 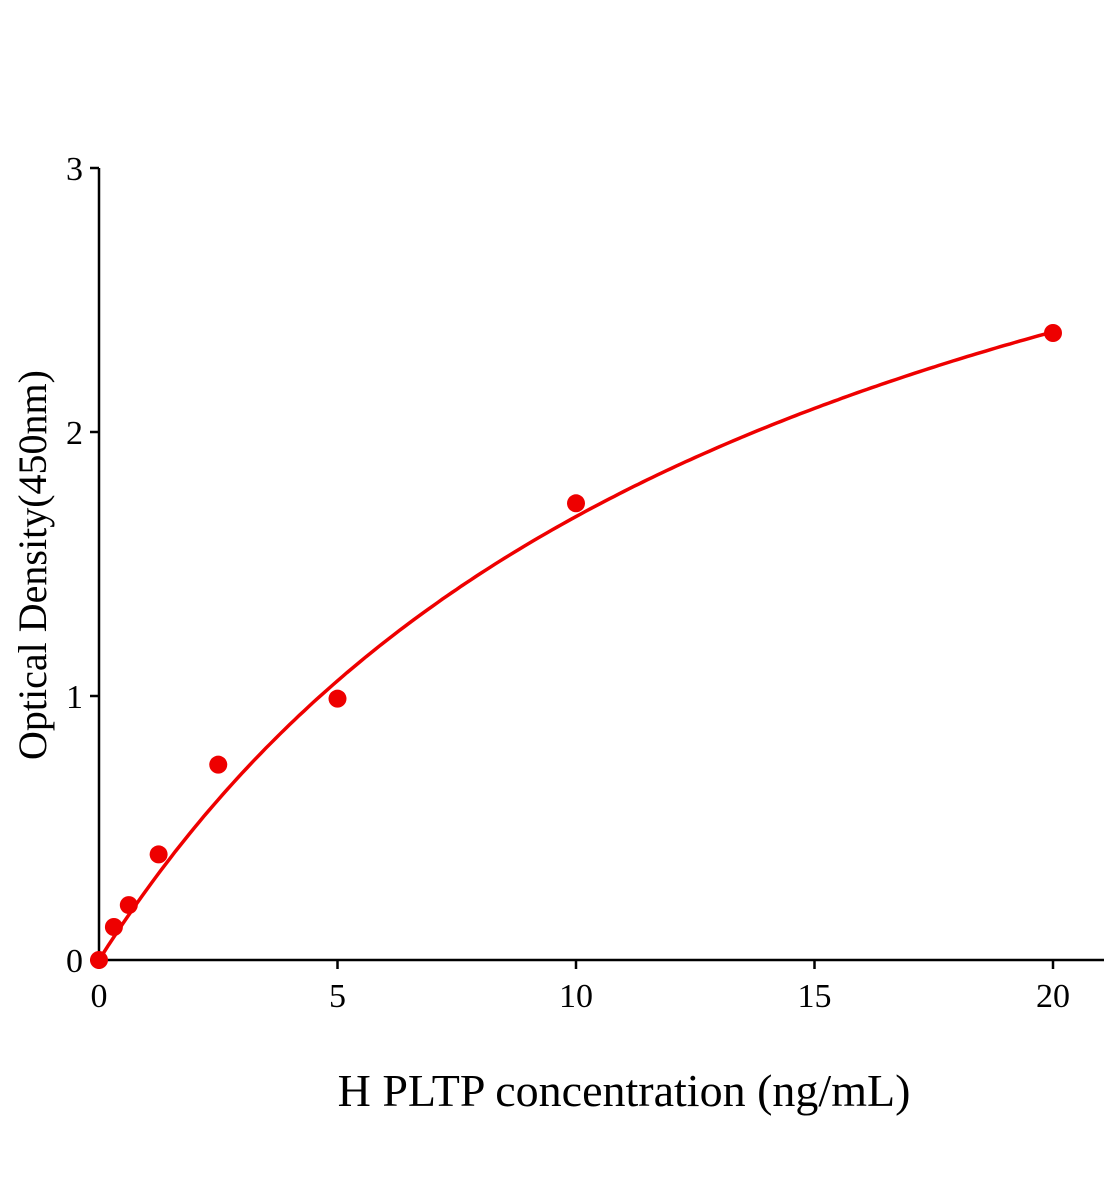 What do you see at coordinates (74, 433) in the screenshot?
I see `y-tick-label: 2` at bounding box center [74, 433].